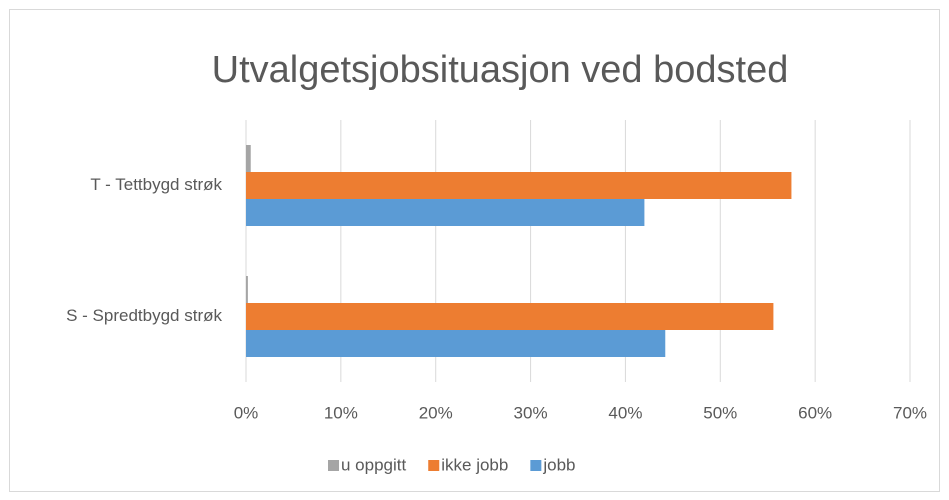  I want to click on y-tick-label: T - Tettbygd strøk, so click(156, 184).